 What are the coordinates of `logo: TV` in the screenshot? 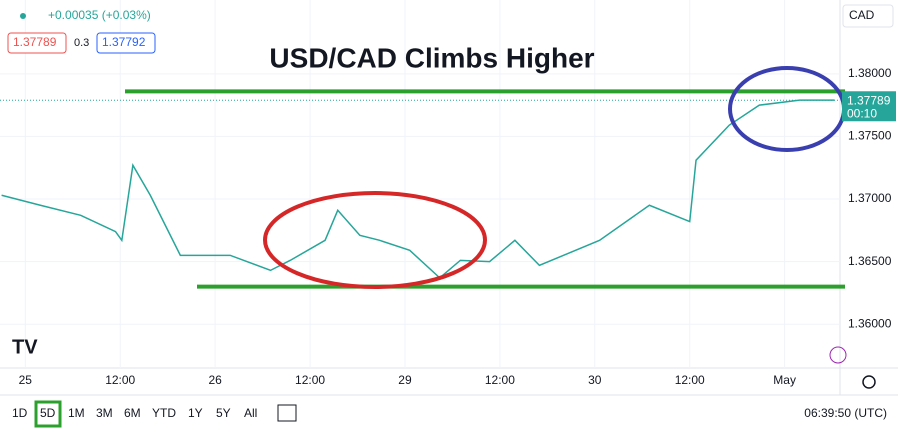 It's located at (25, 347).